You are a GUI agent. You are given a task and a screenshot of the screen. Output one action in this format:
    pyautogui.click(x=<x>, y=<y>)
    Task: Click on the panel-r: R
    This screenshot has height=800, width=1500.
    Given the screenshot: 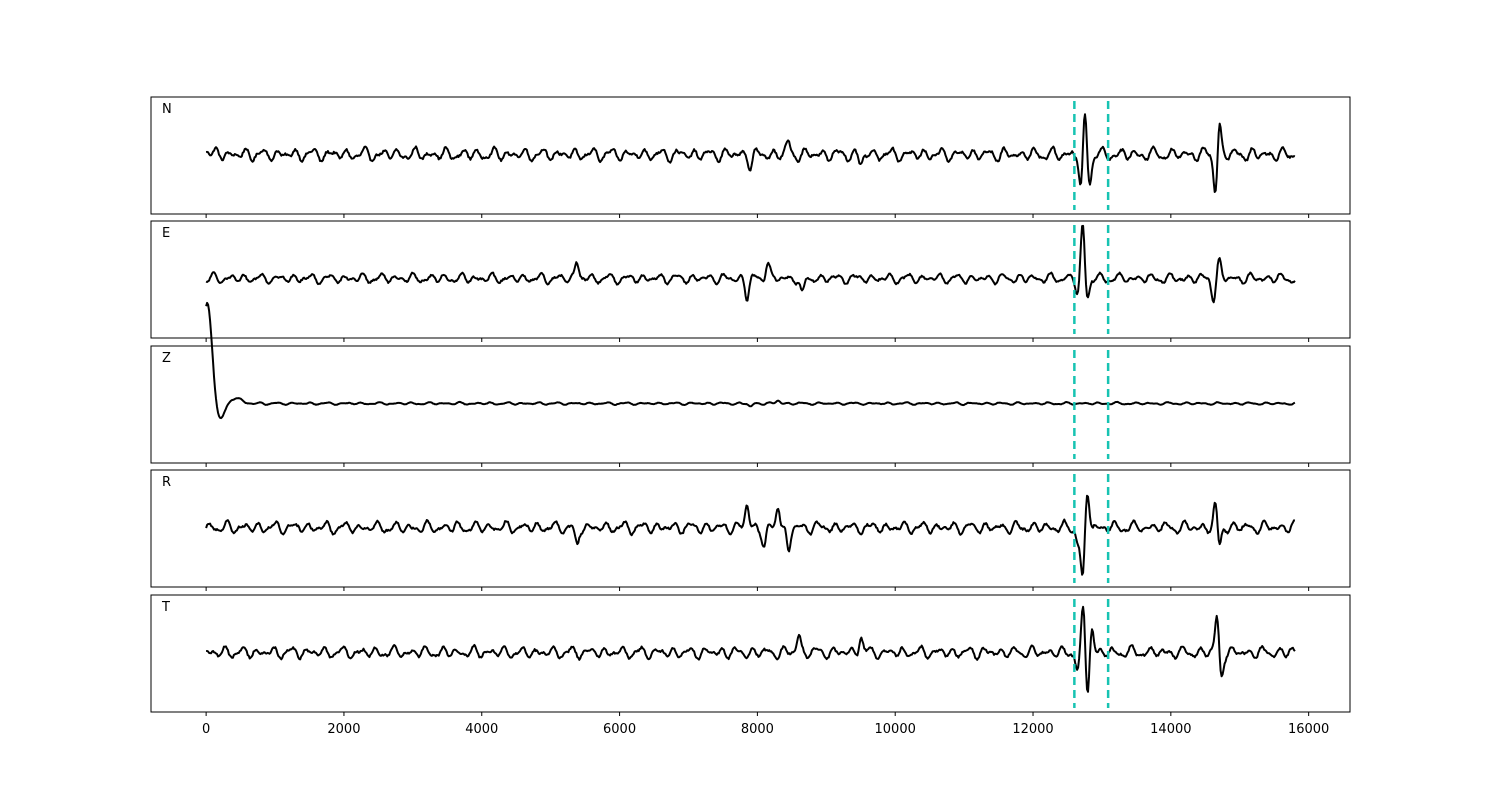 What is the action you would take?
    pyautogui.click(x=750, y=530)
    